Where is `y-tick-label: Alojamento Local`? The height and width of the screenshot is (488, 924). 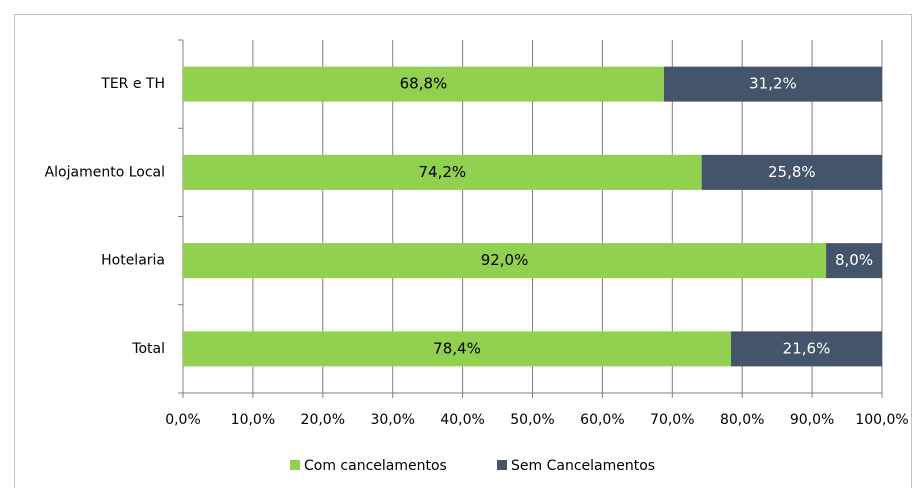 y-tick-label: Alojamento Local is located at coordinates (105, 172).